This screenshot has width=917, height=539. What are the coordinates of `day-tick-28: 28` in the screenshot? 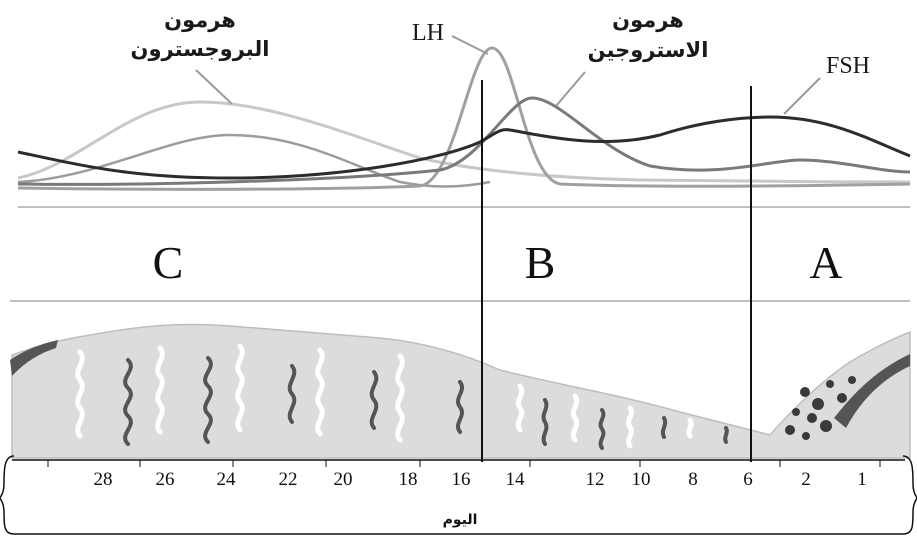 It's located at (103, 479).